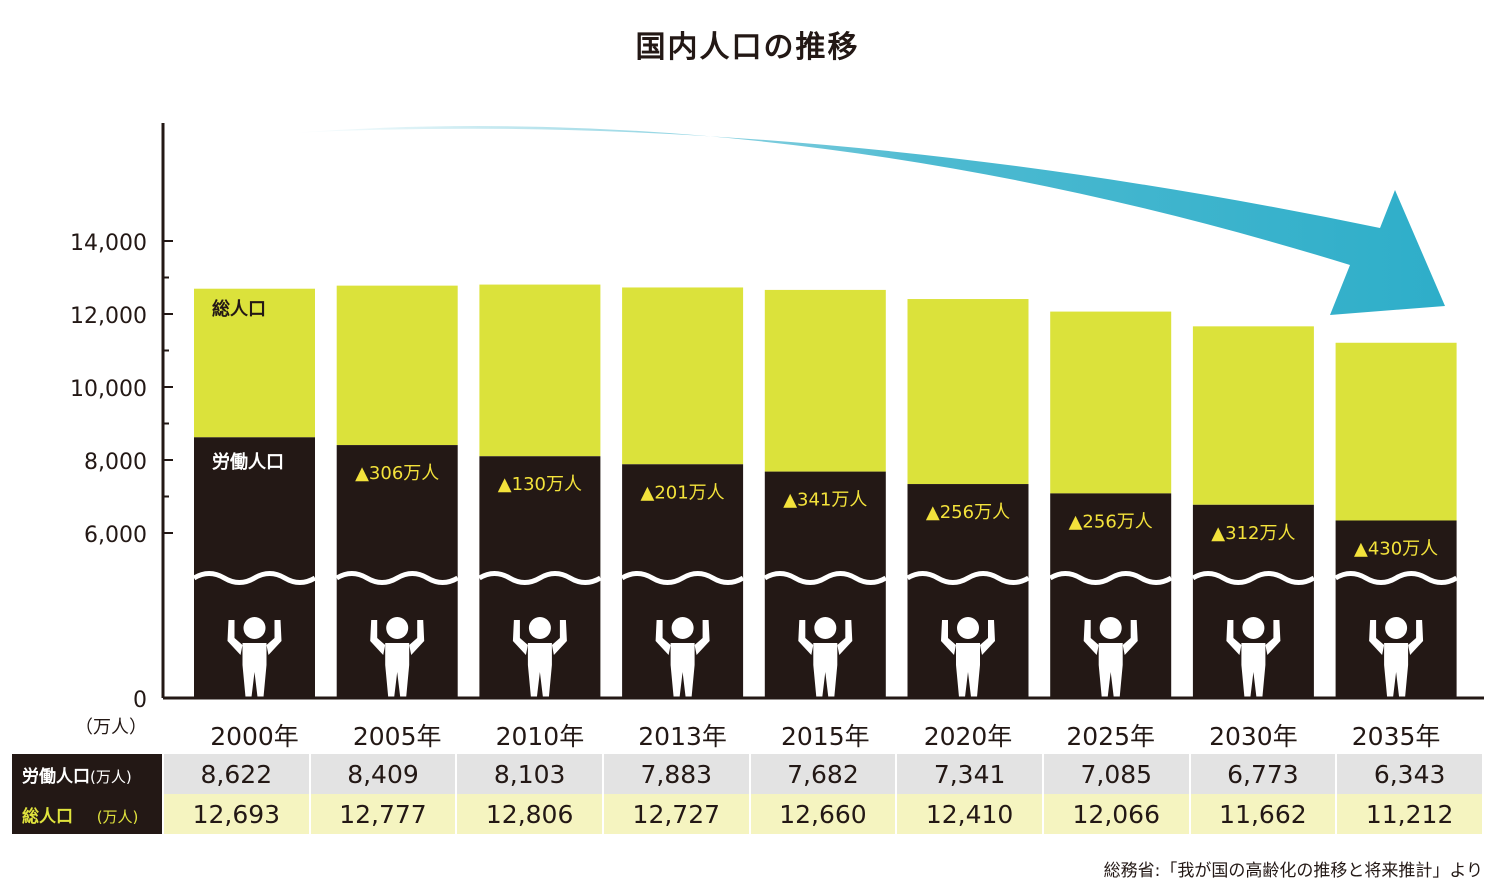 The width and height of the screenshot is (1495, 881). What do you see at coordinates (969, 774) in the screenshot?
I see `labor-value-cell: 7,341` at bounding box center [969, 774].